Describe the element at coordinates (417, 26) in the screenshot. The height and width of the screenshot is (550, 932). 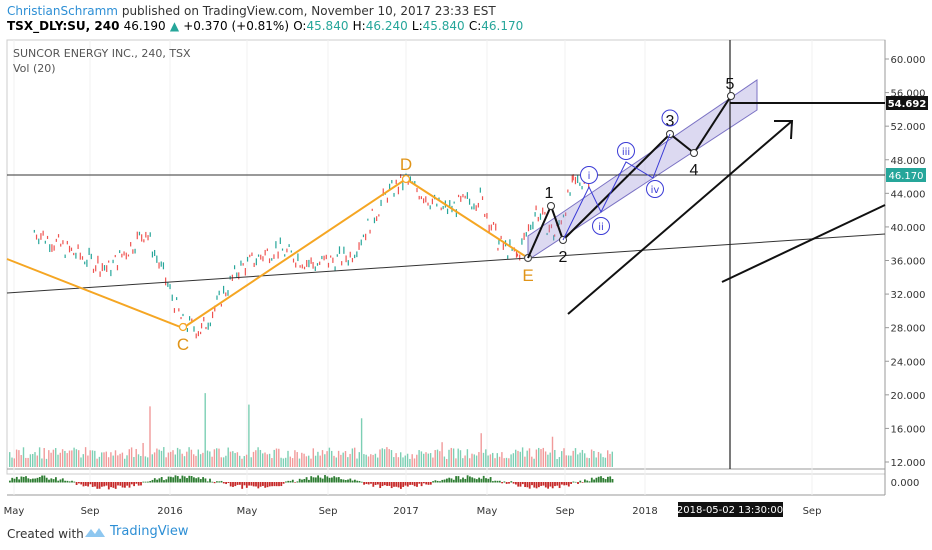
I see `low-label: L:` at that location.